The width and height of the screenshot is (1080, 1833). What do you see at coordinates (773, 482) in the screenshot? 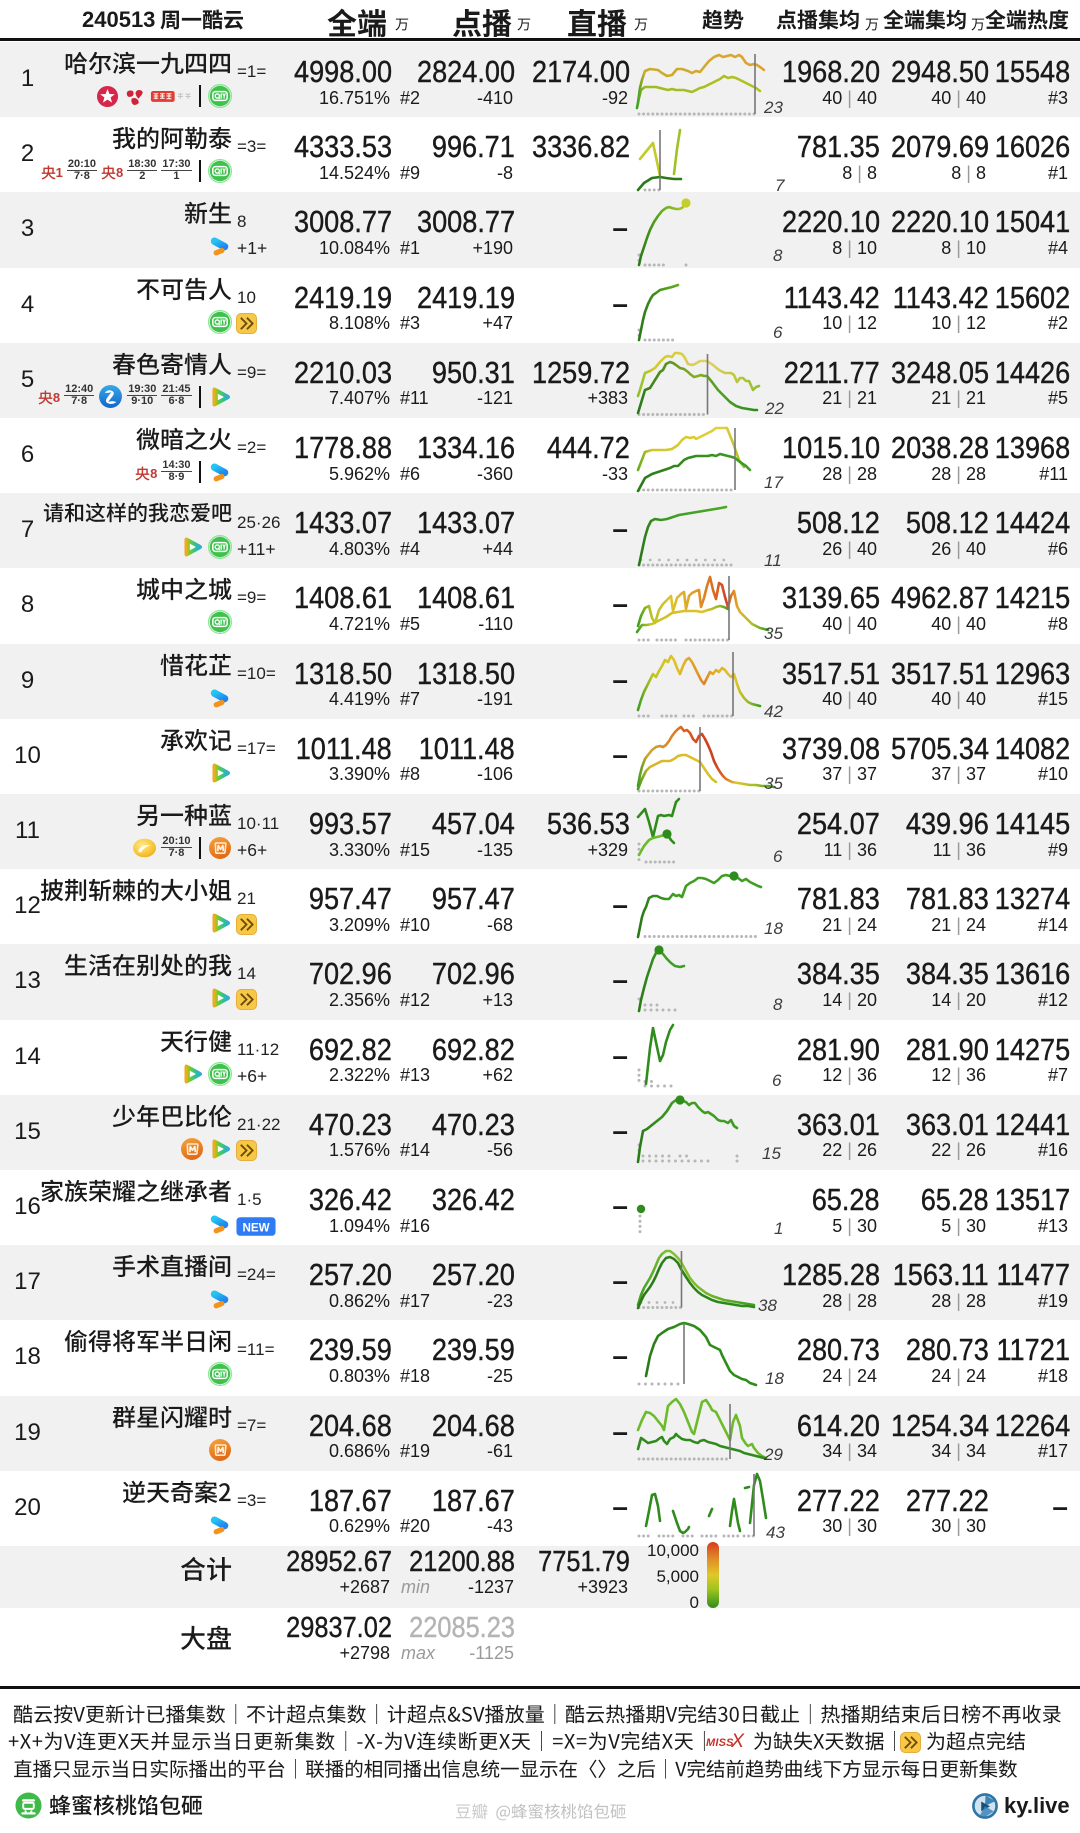
I see `svg-text: 17` at bounding box center [773, 482].